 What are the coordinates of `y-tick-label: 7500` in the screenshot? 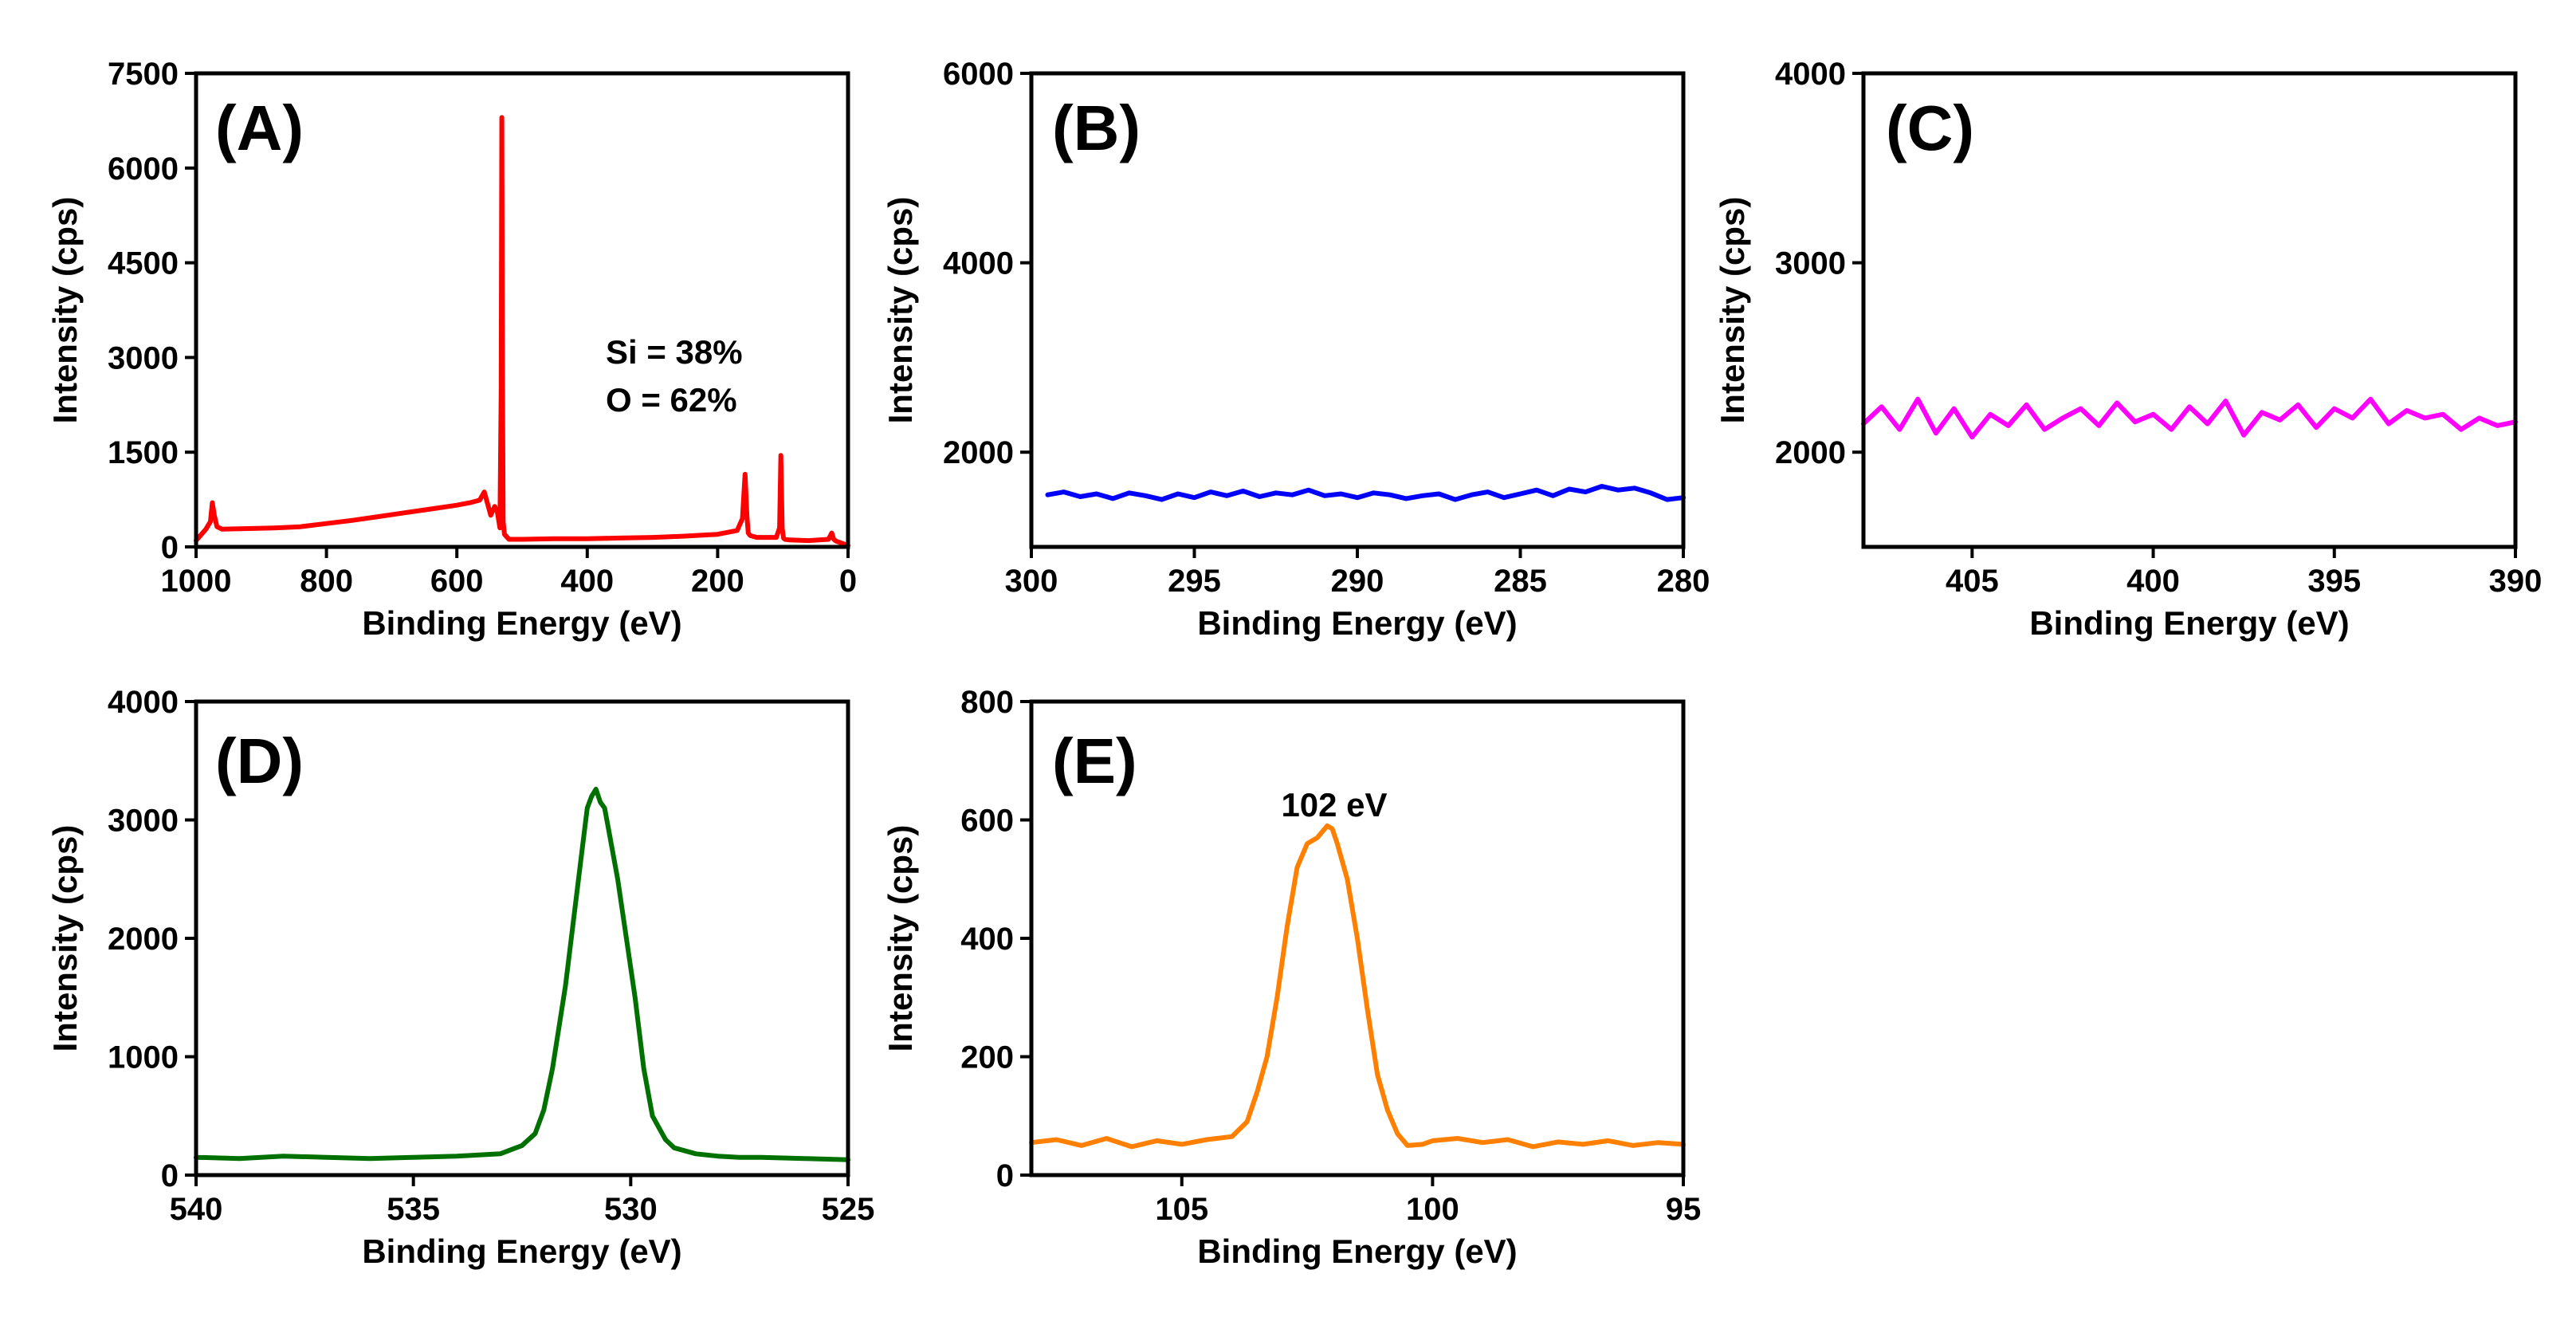 It's located at (143, 74).